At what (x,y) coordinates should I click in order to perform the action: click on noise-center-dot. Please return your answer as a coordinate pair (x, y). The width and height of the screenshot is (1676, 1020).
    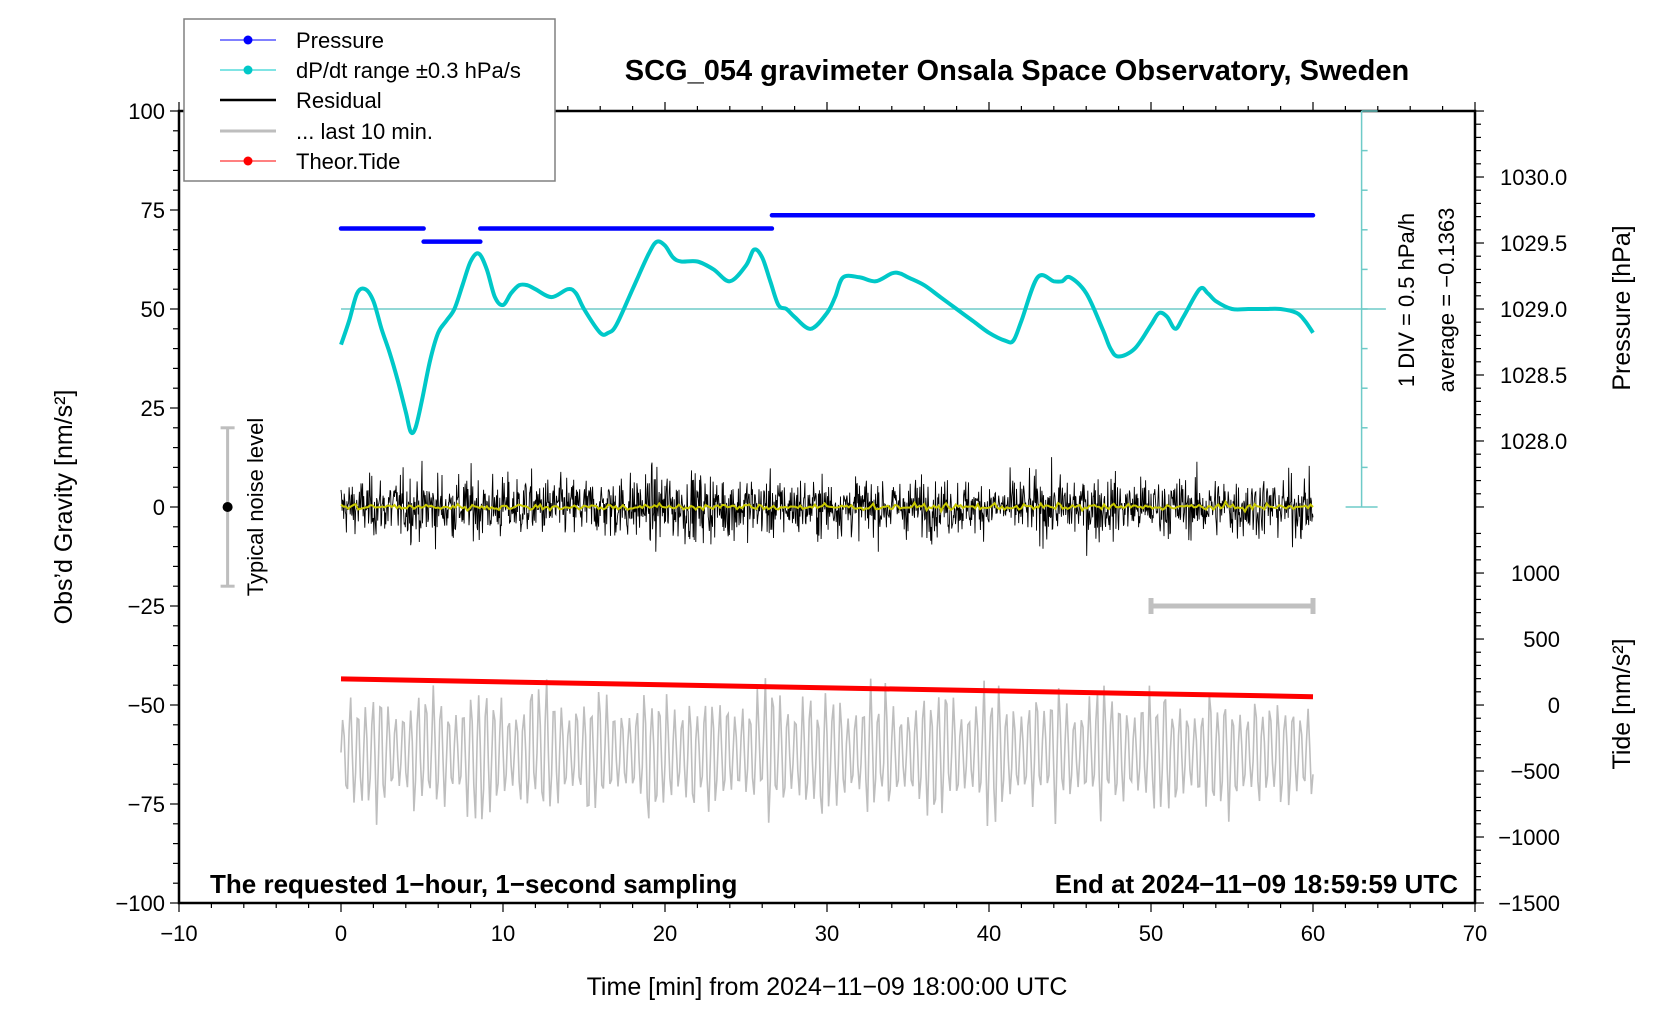
    Looking at the image, I should click on (227, 507).